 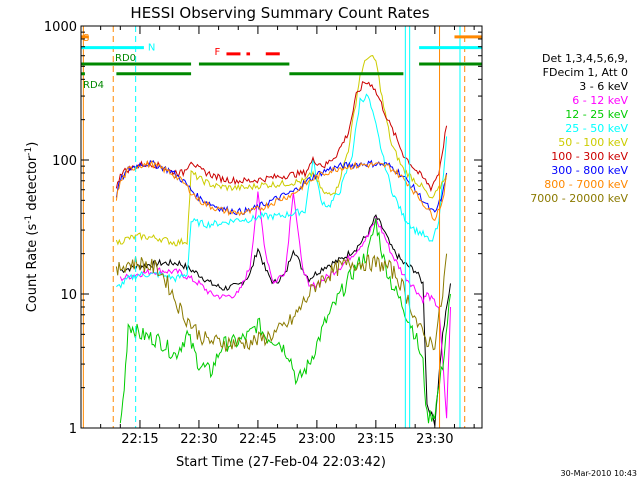 I want to click on legend-entry: 100 - 300 keV, so click(x=589, y=156).